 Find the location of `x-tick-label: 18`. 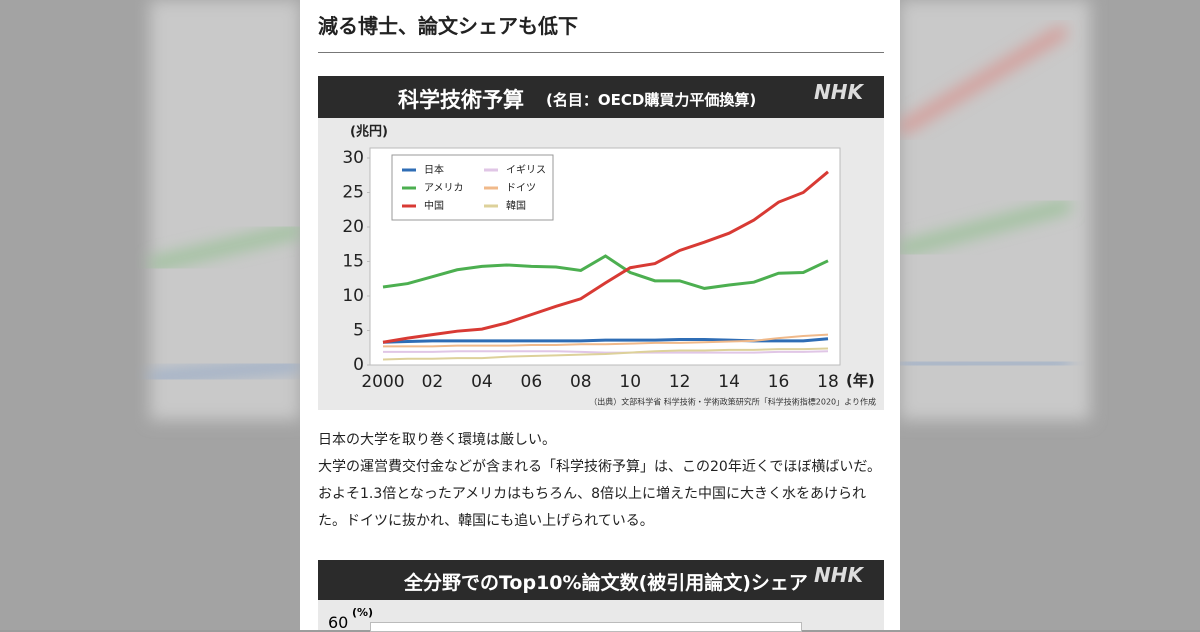

x-tick-label: 18 is located at coordinates (828, 382).